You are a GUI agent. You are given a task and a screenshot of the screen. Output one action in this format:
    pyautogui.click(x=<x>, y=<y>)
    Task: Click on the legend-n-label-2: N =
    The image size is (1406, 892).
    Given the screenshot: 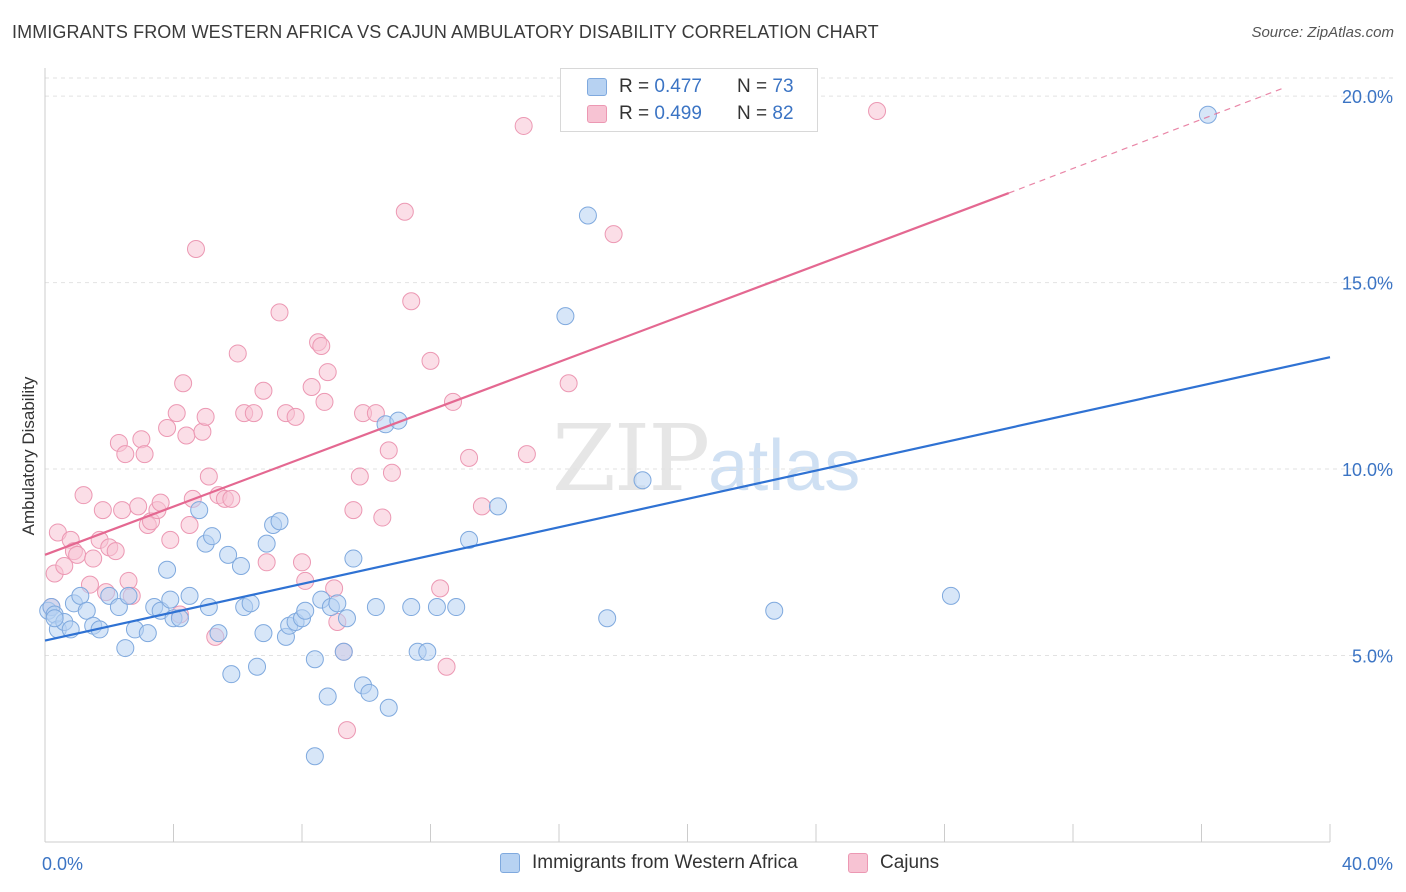 What is the action you would take?
    pyautogui.click(x=755, y=113)
    